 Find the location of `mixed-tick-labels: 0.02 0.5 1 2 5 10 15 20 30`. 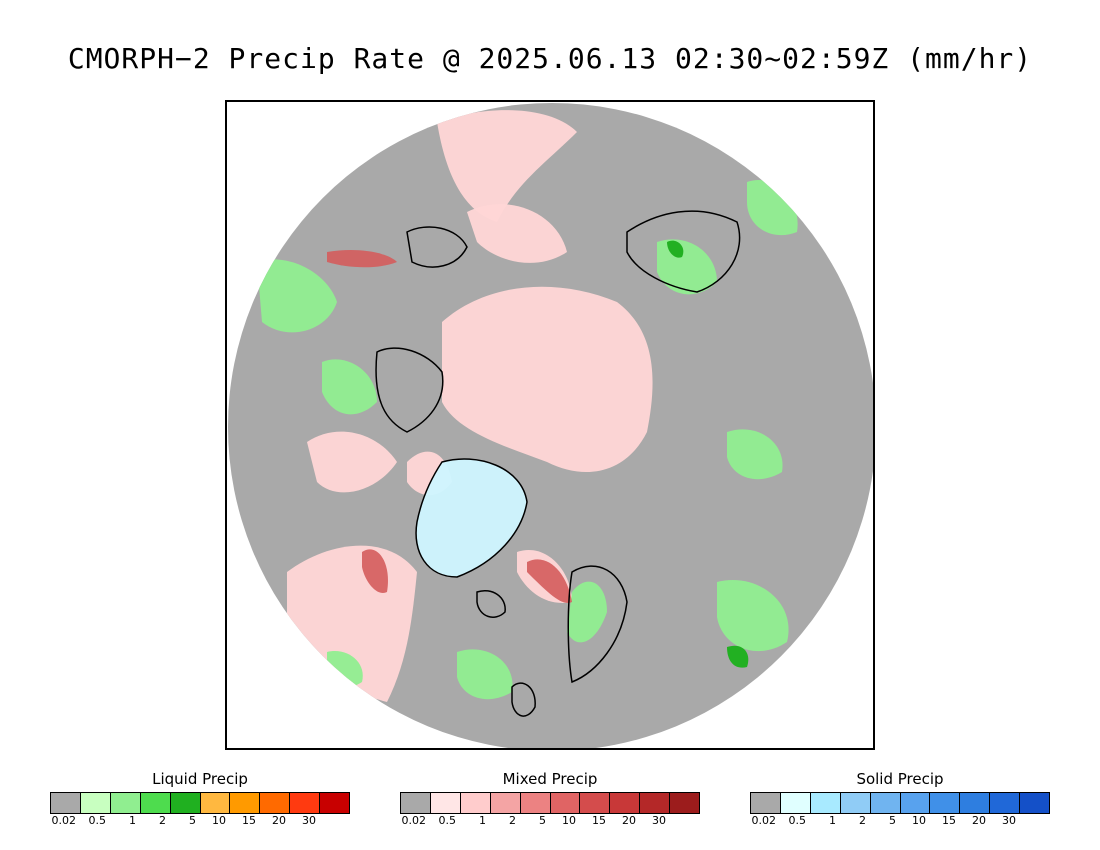

mixed-tick-labels: 0.02 0.5 1 2 5 10 15 20 30 is located at coordinates (550, 822).